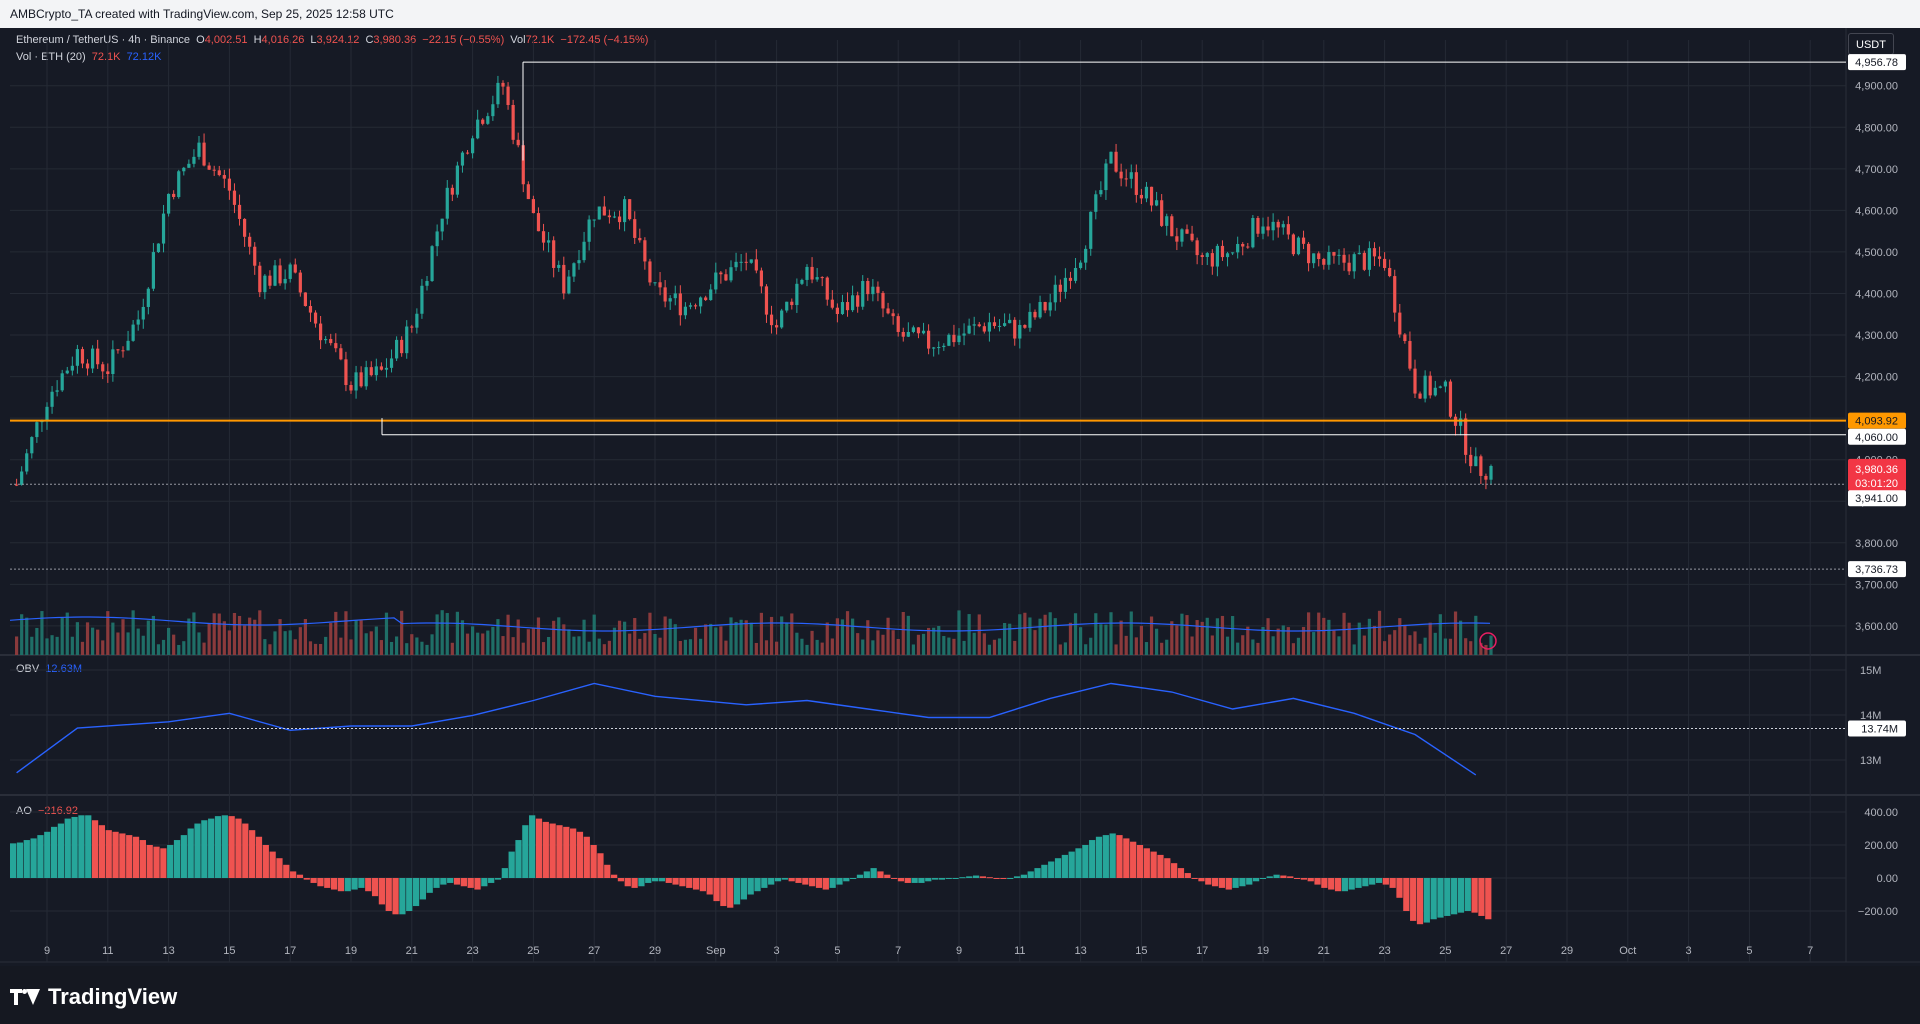 The height and width of the screenshot is (1024, 1920). Describe the element at coordinates (1506, 951) in the screenshot. I see `time-tick-label: 27` at that location.